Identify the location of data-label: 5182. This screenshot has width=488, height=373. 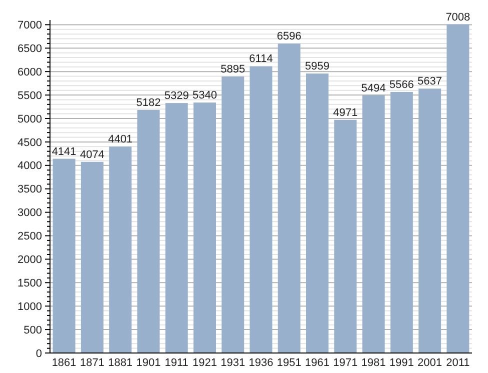
(148, 102).